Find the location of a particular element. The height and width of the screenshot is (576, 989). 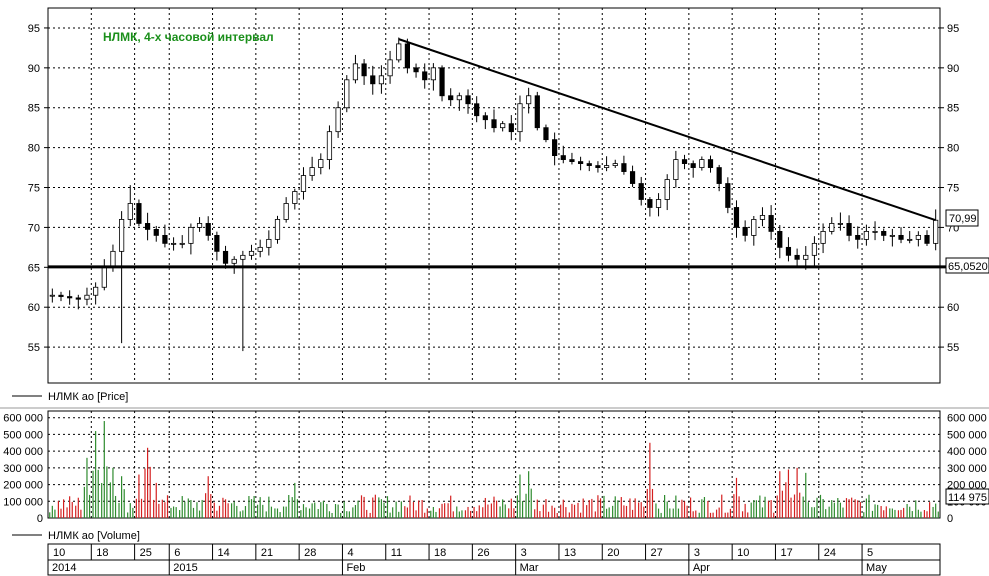

day-tick-label: 11 is located at coordinates (396, 553).